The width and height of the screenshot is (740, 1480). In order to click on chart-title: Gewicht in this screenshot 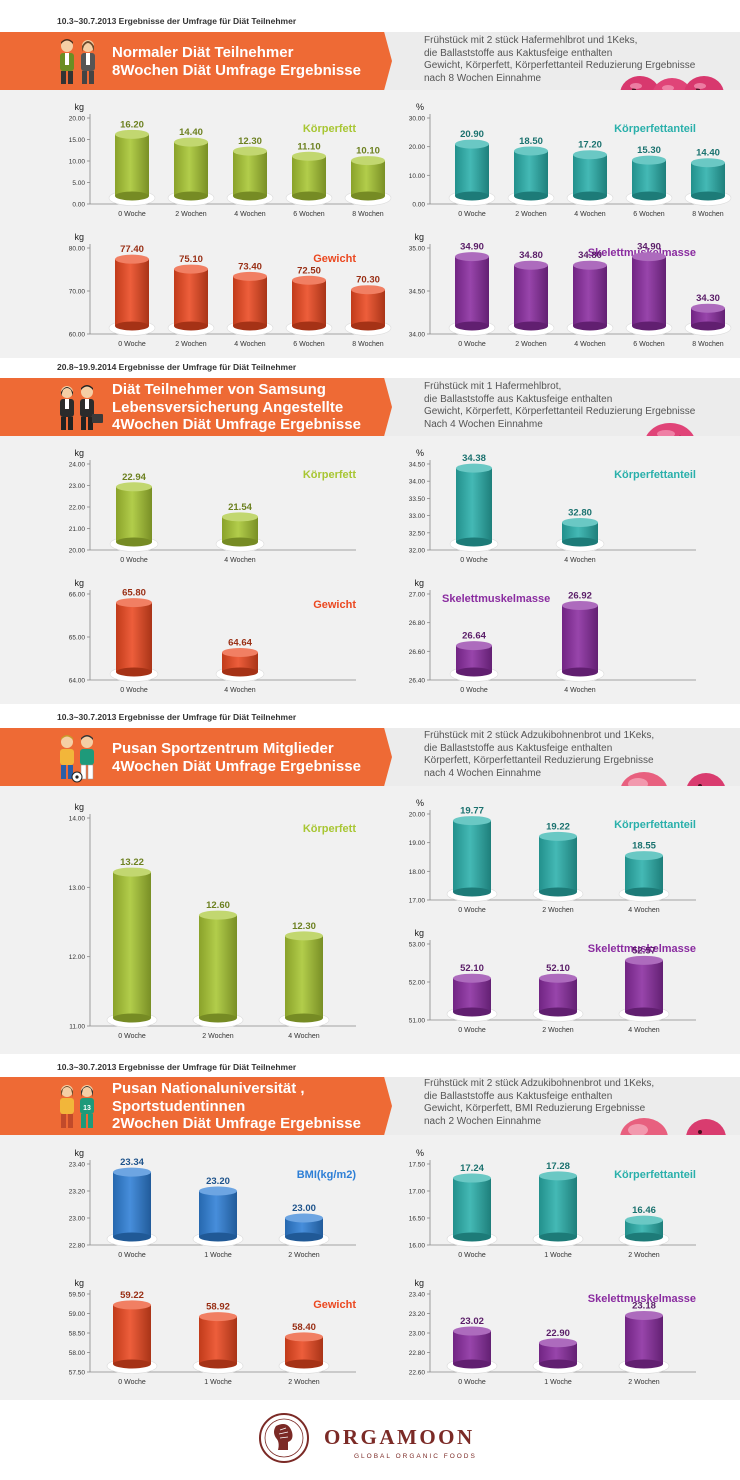, I will do `click(334, 605)`.